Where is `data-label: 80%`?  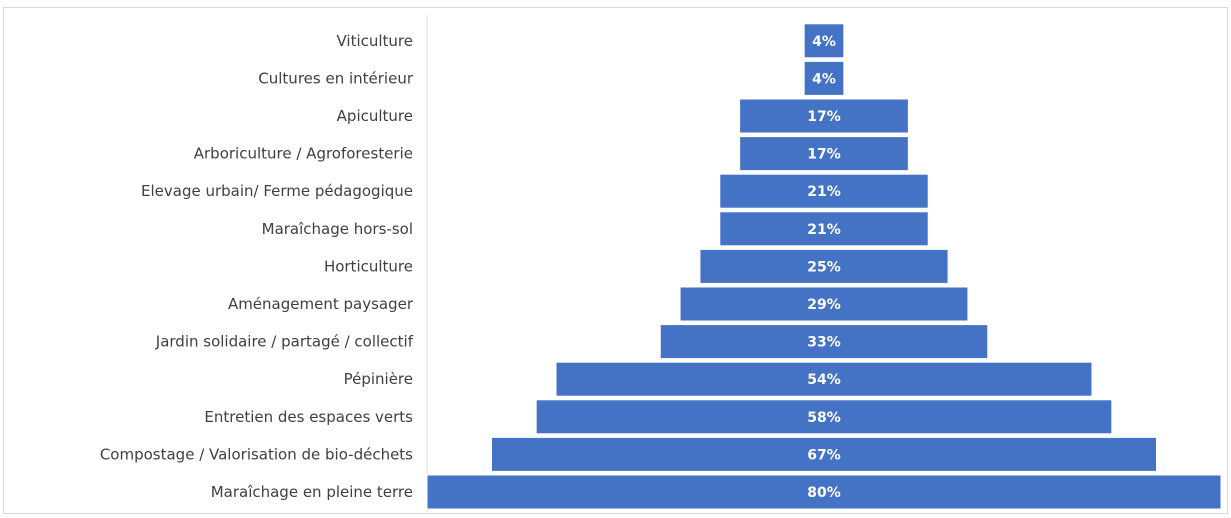 data-label: 80% is located at coordinates (824, 493).